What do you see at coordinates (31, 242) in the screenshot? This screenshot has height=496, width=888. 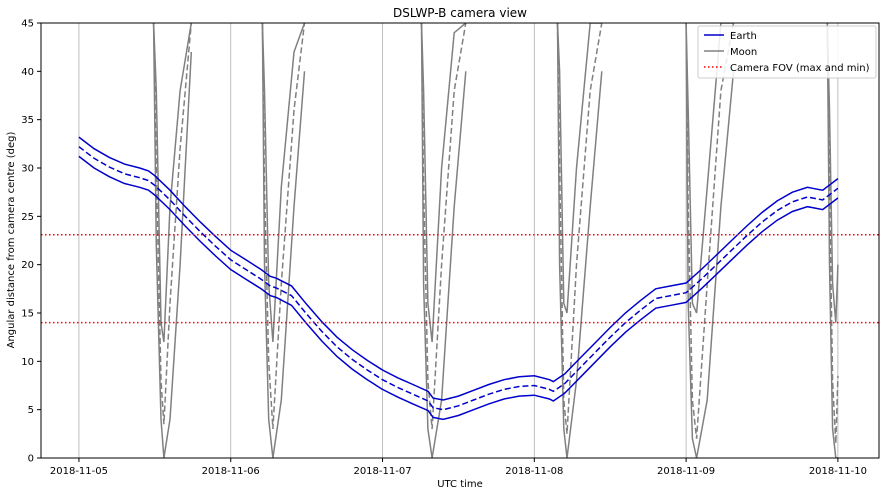 I see `y-axis: 0 5 10 15 20 25 30 35 40 45` at bounding box center [31, 242].